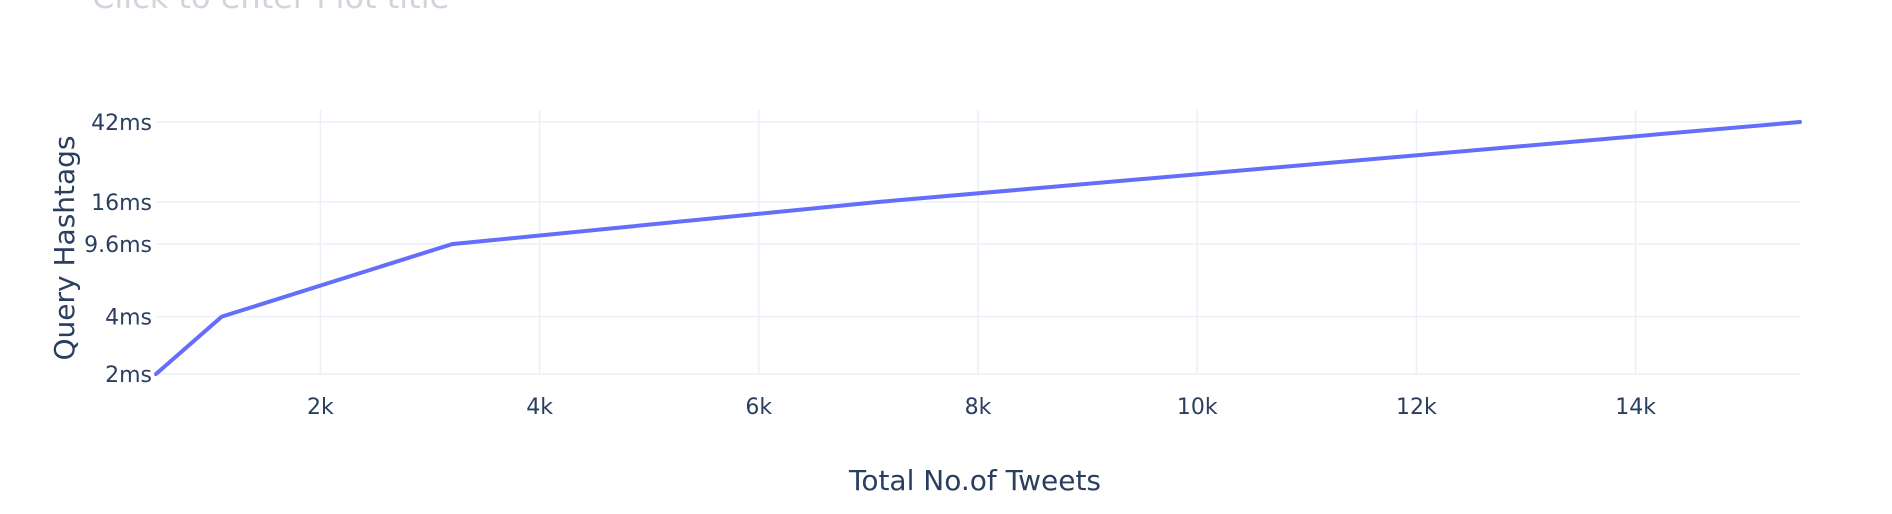  I want to click on y-tick-label-4: 42ms, so click(121, 123).